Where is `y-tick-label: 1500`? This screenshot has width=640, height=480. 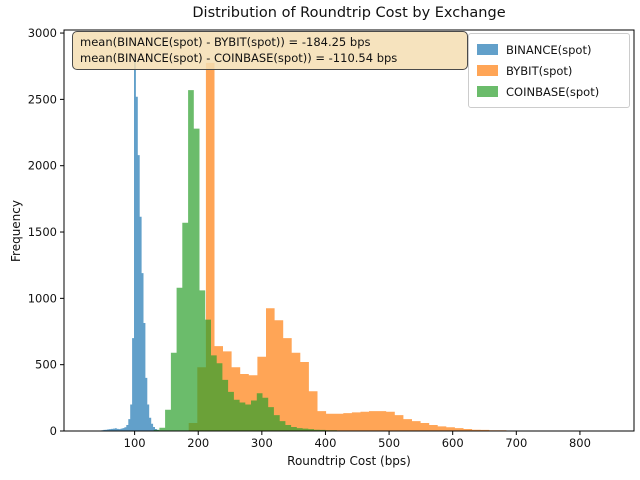
y-tick-label: 1500 is located at coordinates (42, 232).